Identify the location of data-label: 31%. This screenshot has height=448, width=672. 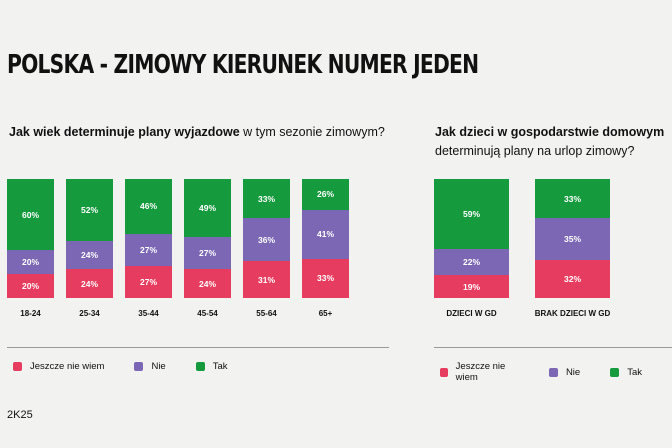
(266, 279).